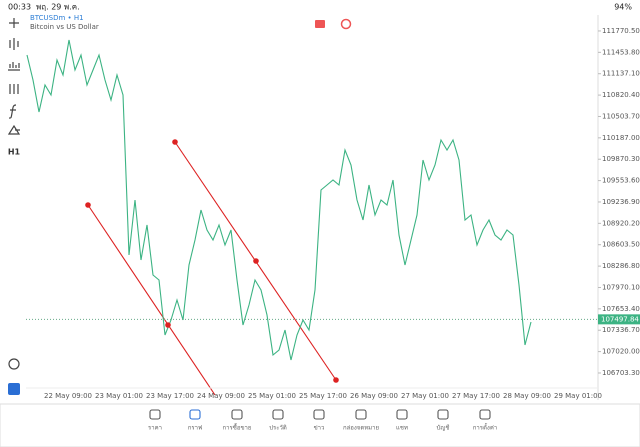 This screenshot has width=640, height=447. I want to click on x-tick-label: 27 May 17:00, so click(476, 396).